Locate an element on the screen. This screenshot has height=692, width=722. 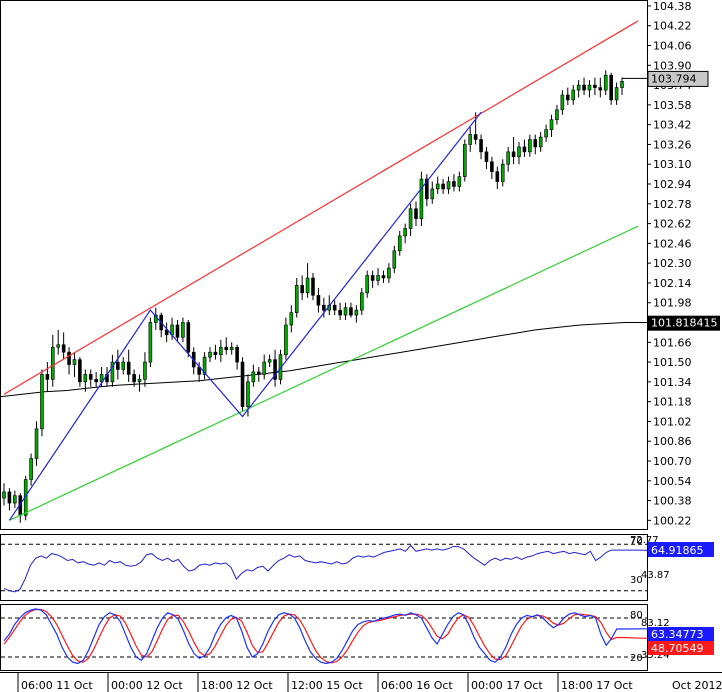
price-y-tick-label: 101.66 is located at coordinates (672, 342).